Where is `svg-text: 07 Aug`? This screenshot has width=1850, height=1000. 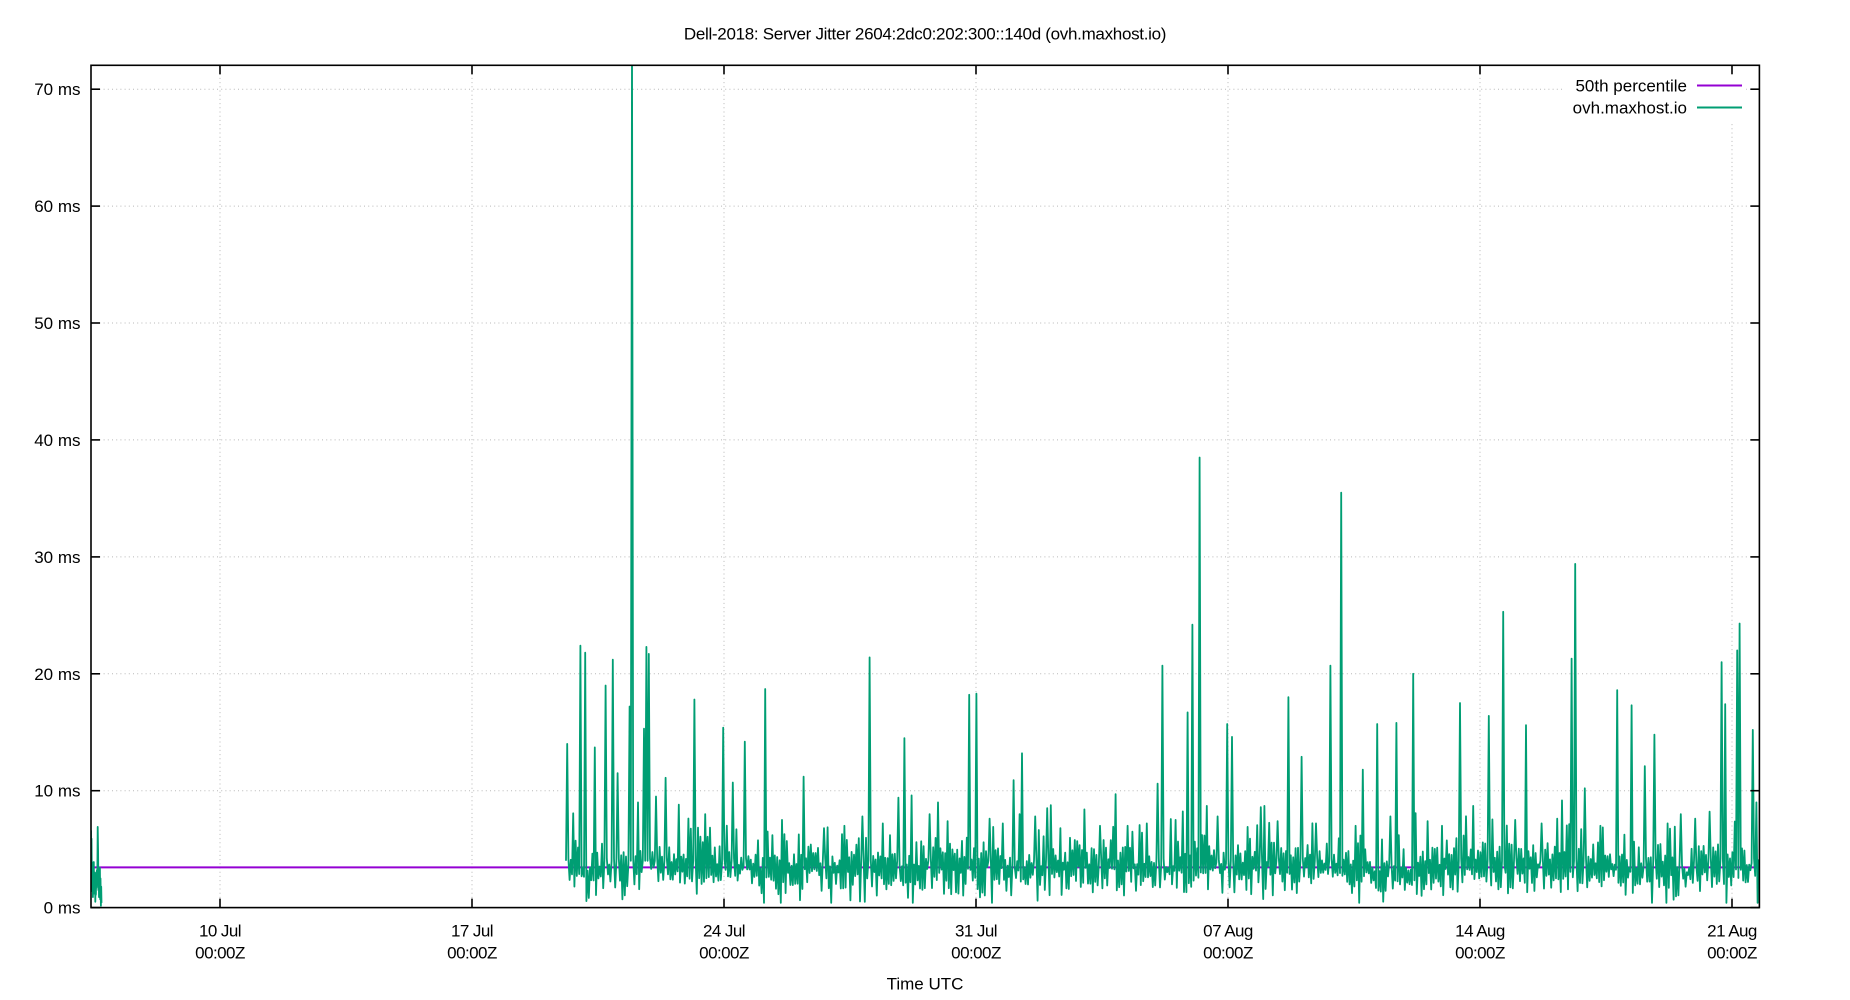 svg-text: 07 Aug is located at coordinates (1228, 931).